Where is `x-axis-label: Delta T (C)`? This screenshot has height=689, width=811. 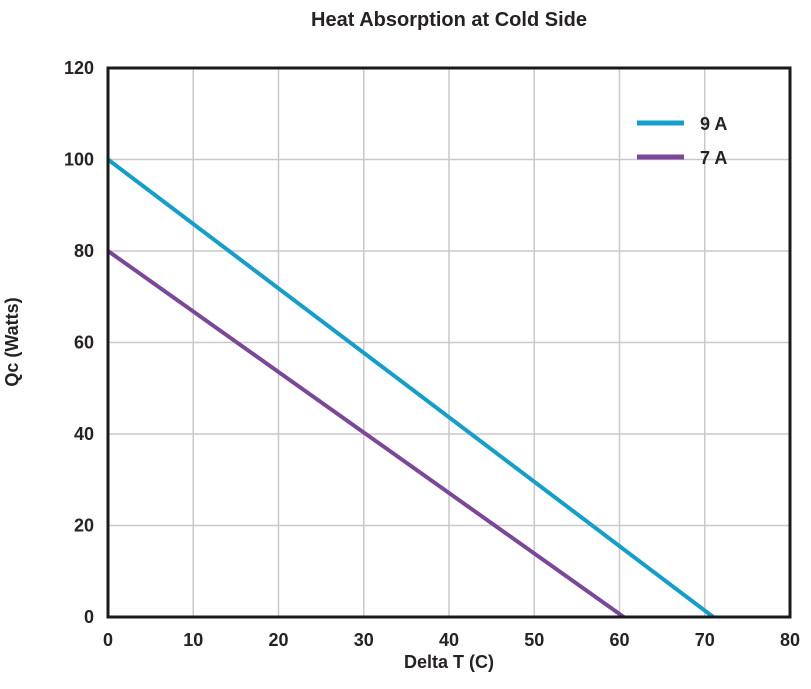 x-axis-label: Delta T (C) is located at coordinates (449, 662).